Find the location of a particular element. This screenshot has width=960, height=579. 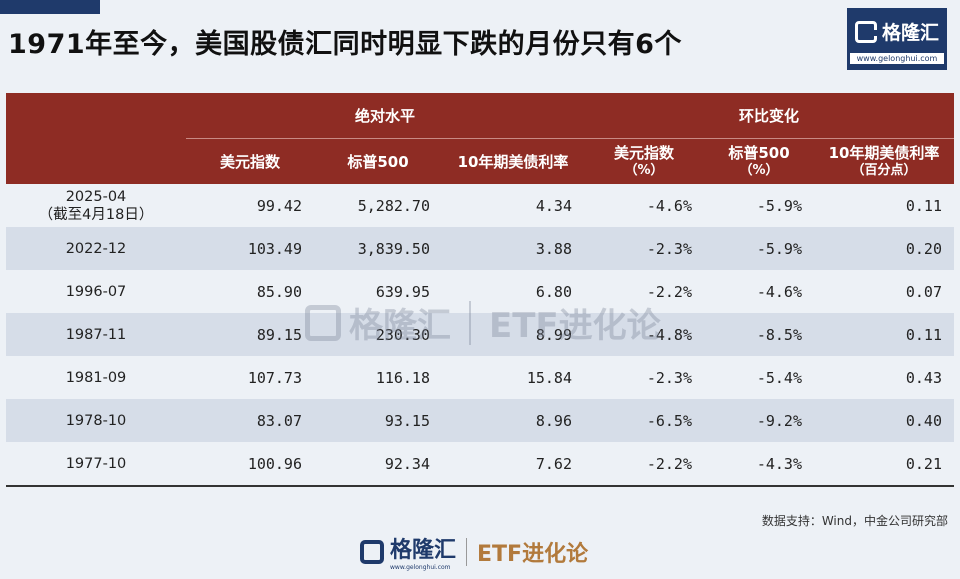

date-cell: 2025-04 （截至4月18日） is located at coordinates (96, 205).